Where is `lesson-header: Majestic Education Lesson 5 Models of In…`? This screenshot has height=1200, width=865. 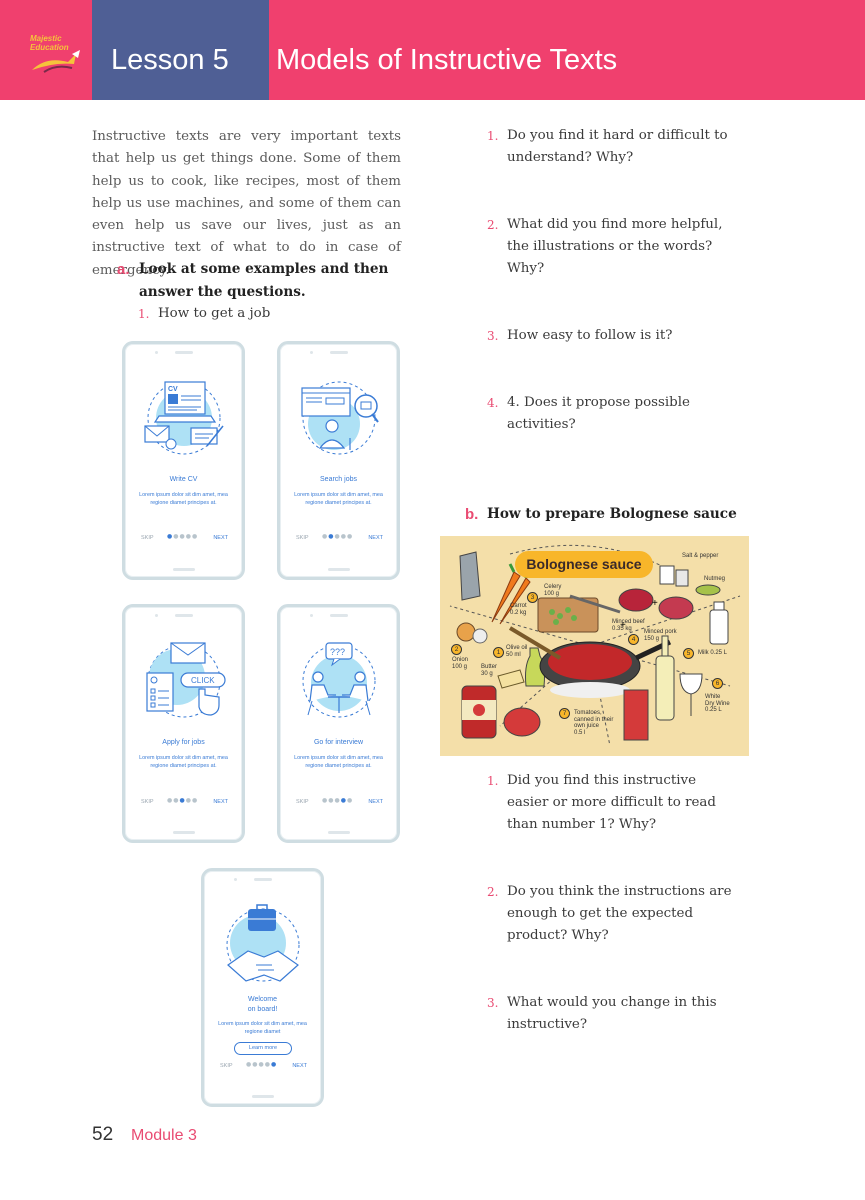
lesson-header: Majestic Education Lesson 5 Models of In… is located at coordinates (432, 50).